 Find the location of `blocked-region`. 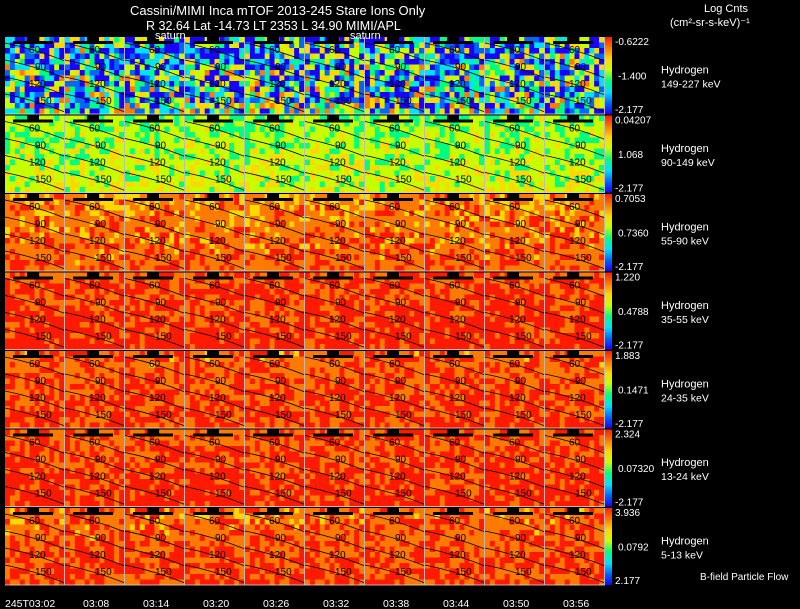

blocked-region is located at coordinates (453, 42).